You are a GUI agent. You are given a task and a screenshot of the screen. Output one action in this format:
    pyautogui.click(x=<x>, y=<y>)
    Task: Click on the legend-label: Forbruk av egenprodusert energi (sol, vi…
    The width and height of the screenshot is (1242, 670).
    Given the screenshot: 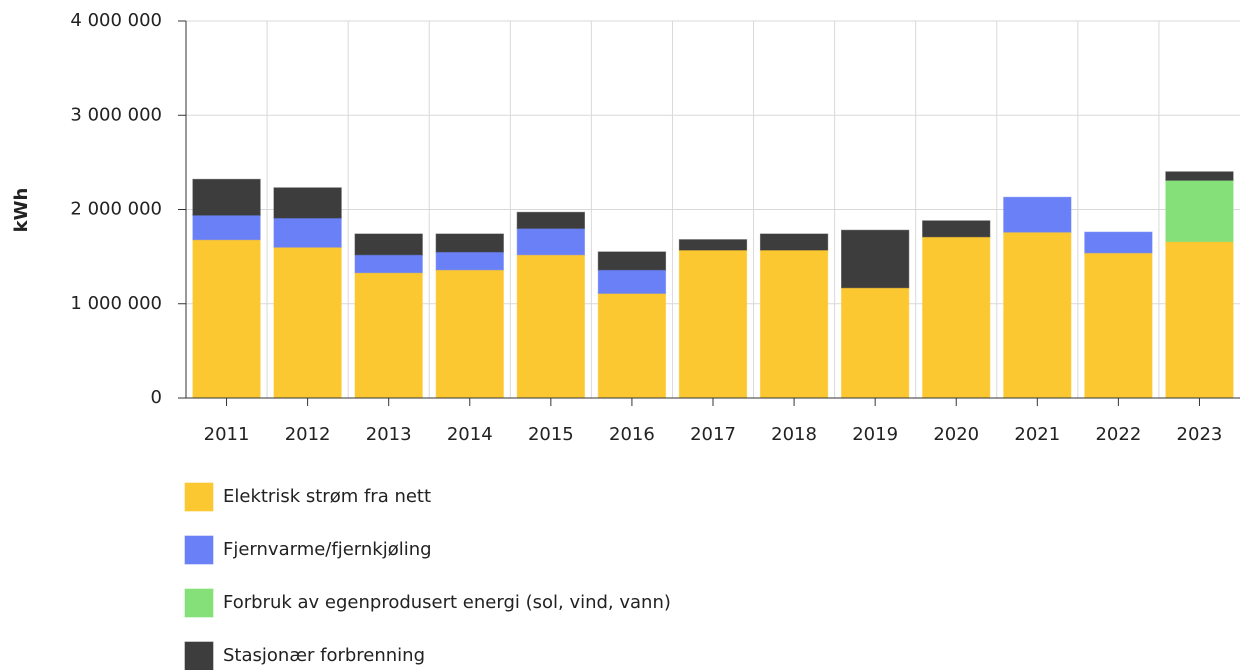 What is the action you would take?
    pyautogui.click(x=447, y=602)
    